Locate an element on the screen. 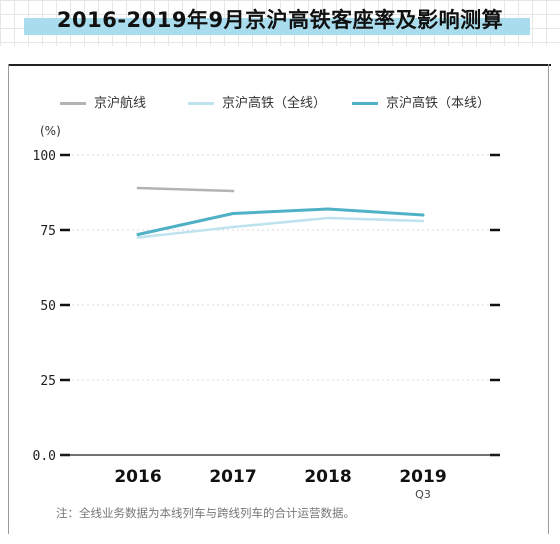 The width and height of the screenshot is (560, 544). y-tick-label-1: 75 is located at coordinates (48, 231).